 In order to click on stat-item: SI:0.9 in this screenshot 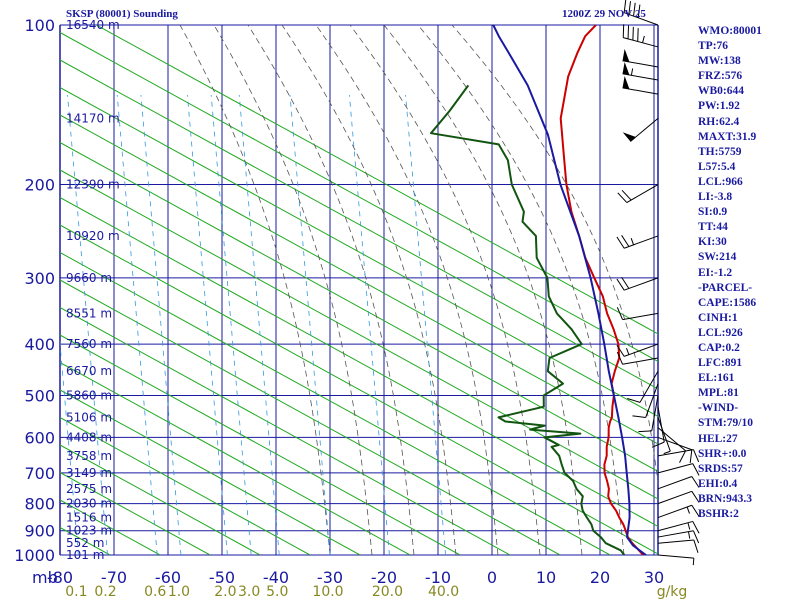, I will do `click(713, 212)`.